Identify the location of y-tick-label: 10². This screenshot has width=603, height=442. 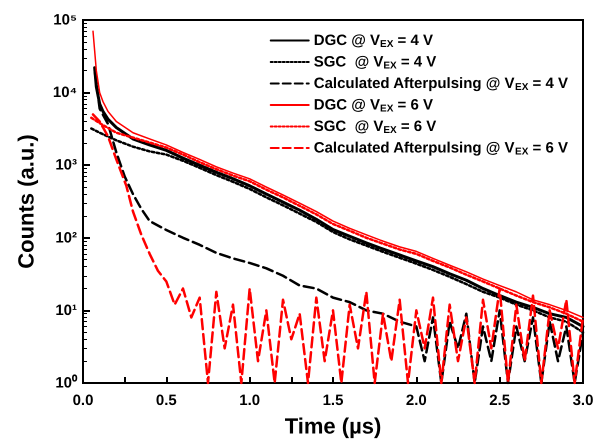
(66, 237).